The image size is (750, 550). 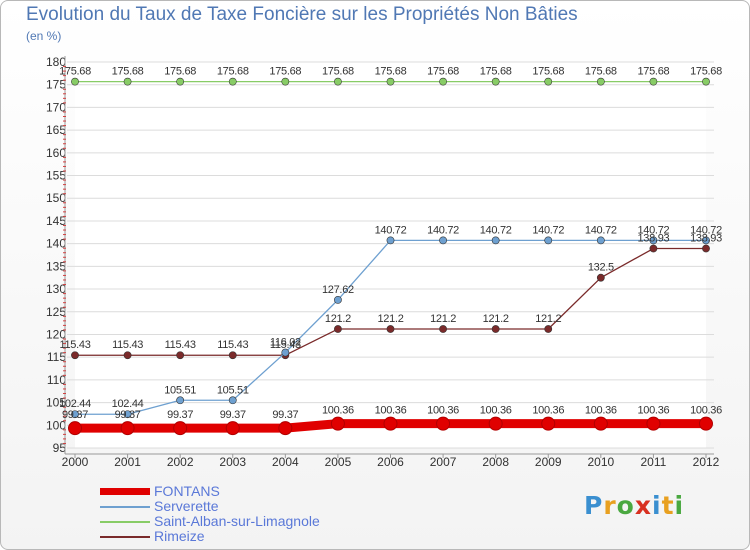 I want to click on y-tick-label: 155, so click(x=56, y=176).